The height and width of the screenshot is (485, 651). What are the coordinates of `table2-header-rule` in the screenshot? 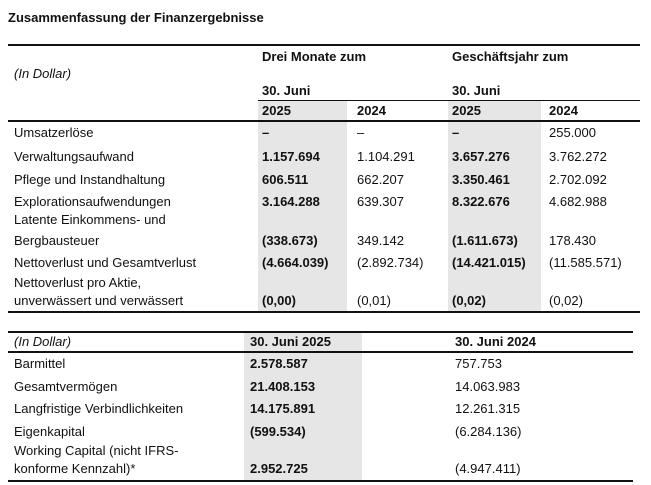 It's located at (320, 352).